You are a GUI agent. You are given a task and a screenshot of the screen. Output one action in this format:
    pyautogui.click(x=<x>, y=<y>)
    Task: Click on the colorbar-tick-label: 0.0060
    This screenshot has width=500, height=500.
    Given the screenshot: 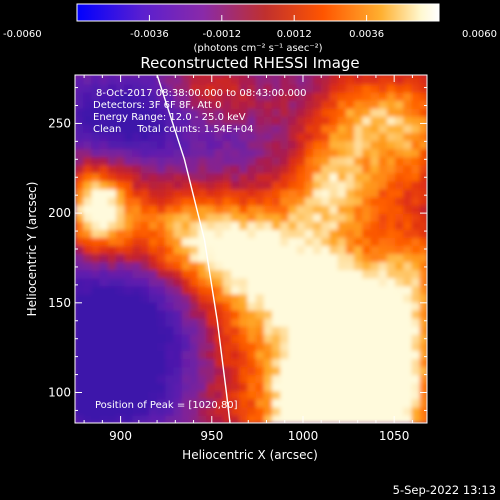 What is the action you would take?
    pyautogui.click(x=479, y=34)
    